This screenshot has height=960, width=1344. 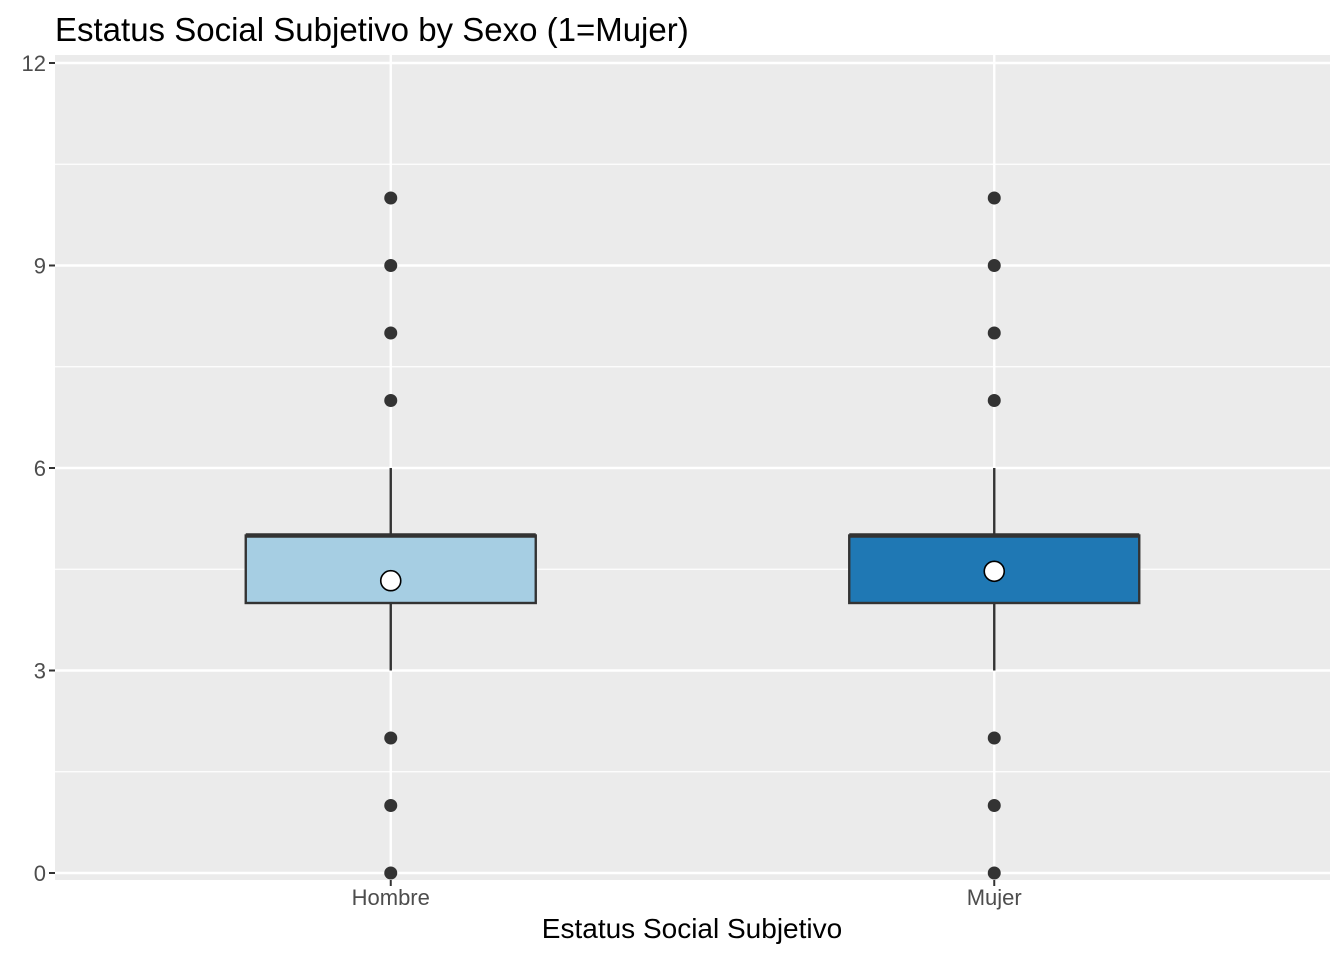 I want to click on y-tick-label: 0, so click(x=40, y=873).